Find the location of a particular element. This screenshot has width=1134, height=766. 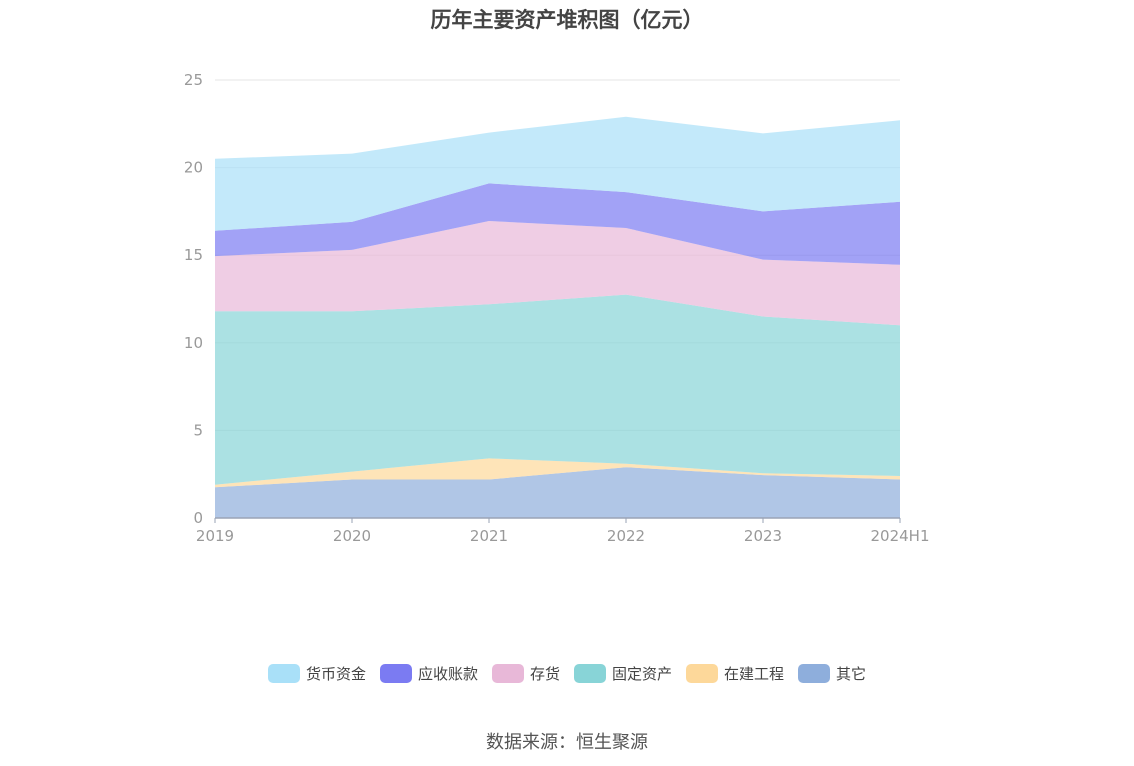

y-tick-label: 5 is located at coordinates (198, 430).